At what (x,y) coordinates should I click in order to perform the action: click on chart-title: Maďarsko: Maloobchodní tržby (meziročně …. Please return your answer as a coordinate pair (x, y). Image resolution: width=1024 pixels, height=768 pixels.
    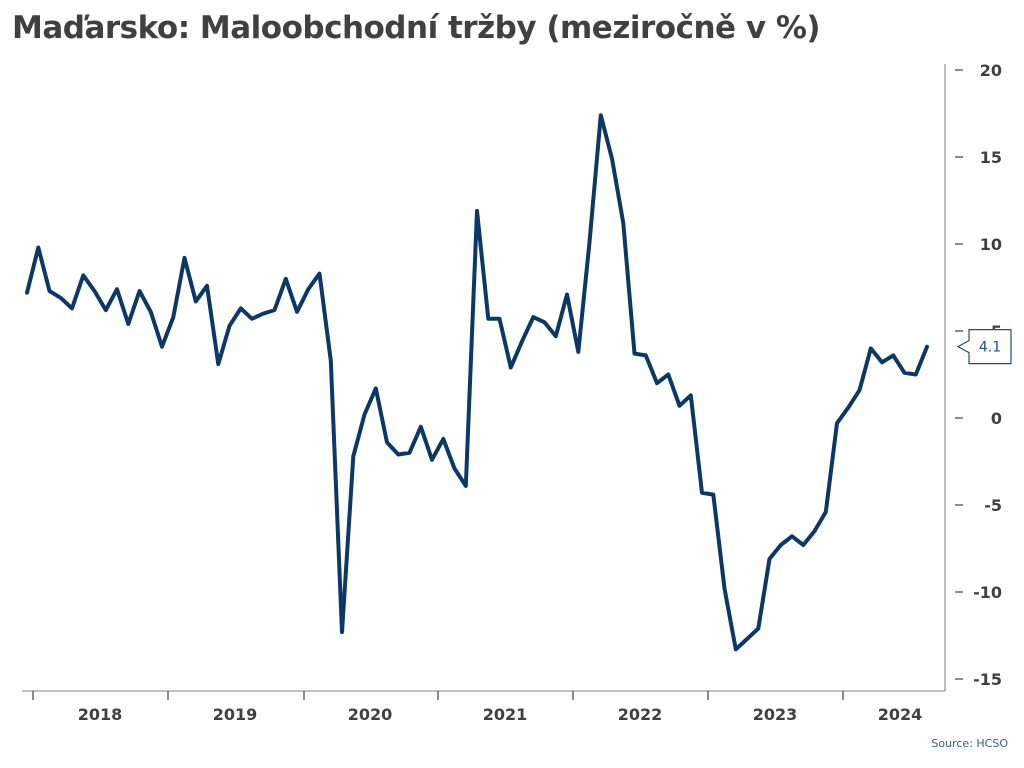
    Looking at the image, I should click on (416, 28).